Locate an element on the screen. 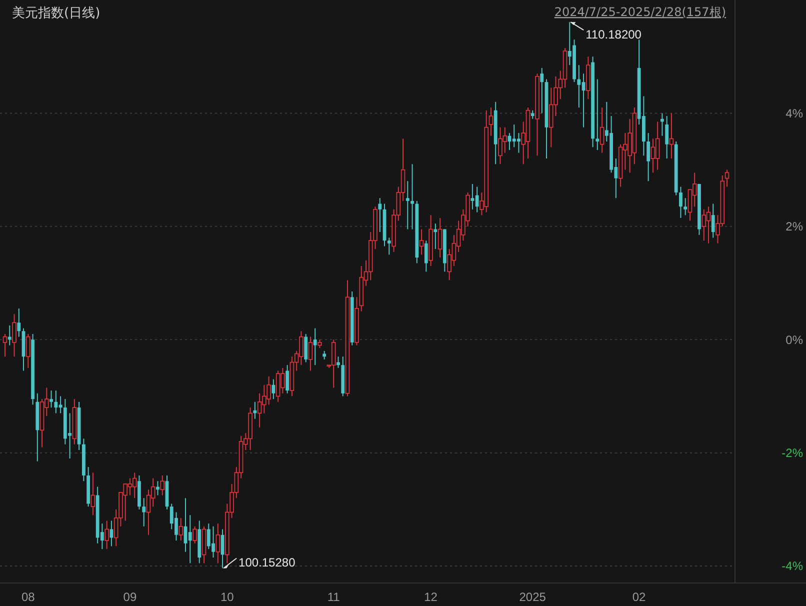 Image resolution: width=806 pixels, height=606 pixels. x-tick-label: 08 is located at coordinates (28, 597).